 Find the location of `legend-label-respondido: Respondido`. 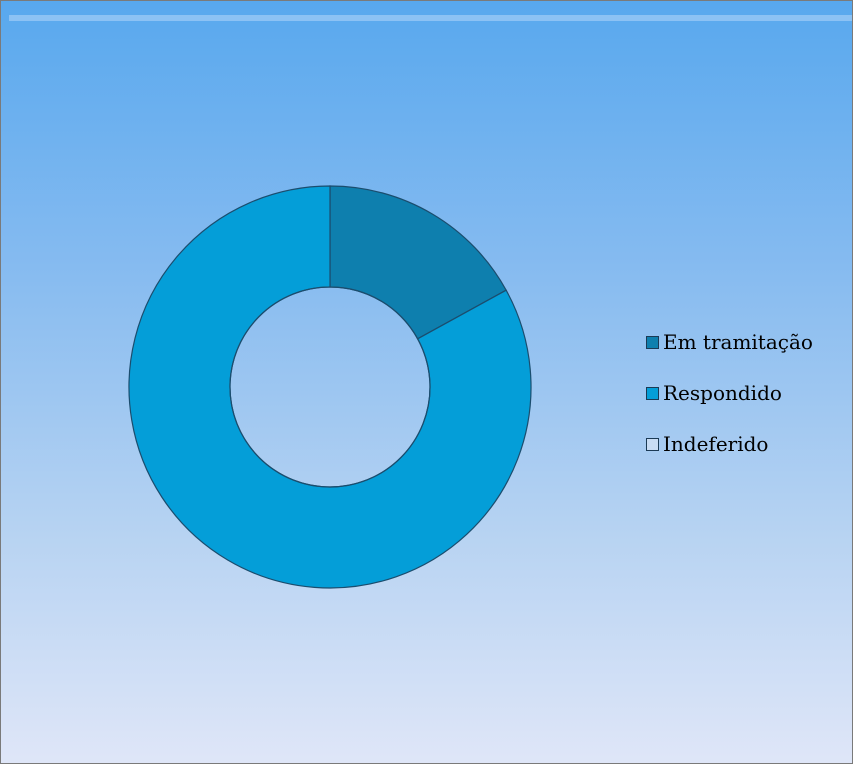

legend-label-respondido: Respondido is located at coordinates (722, 393).